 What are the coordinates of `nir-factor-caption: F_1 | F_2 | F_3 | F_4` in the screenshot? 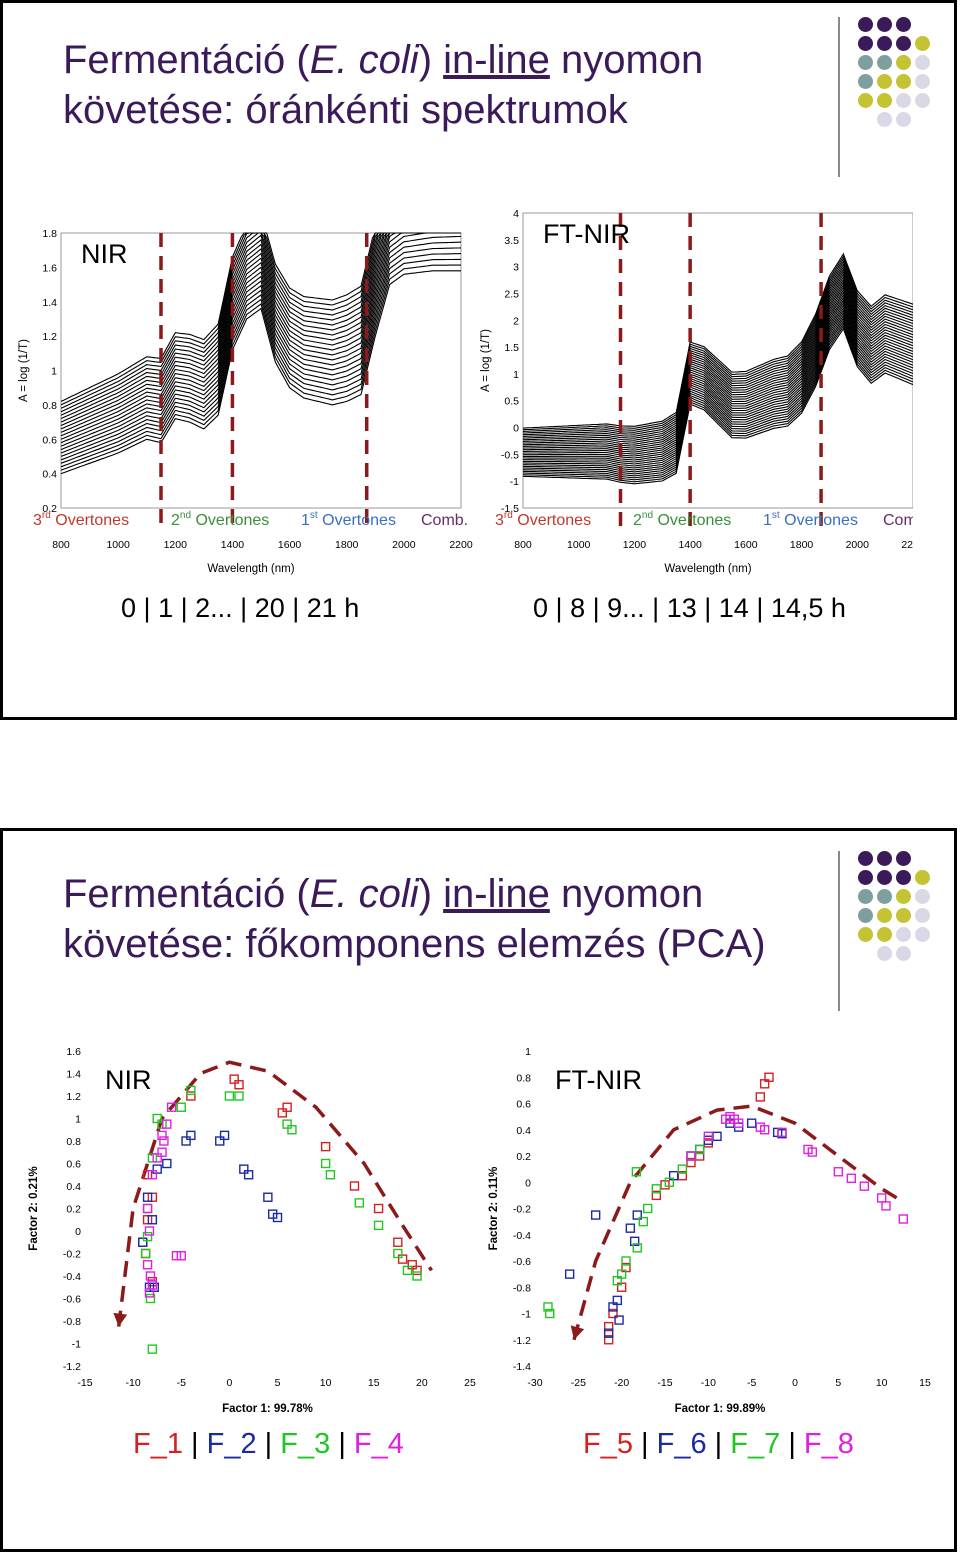 It's located at (268, 1444).